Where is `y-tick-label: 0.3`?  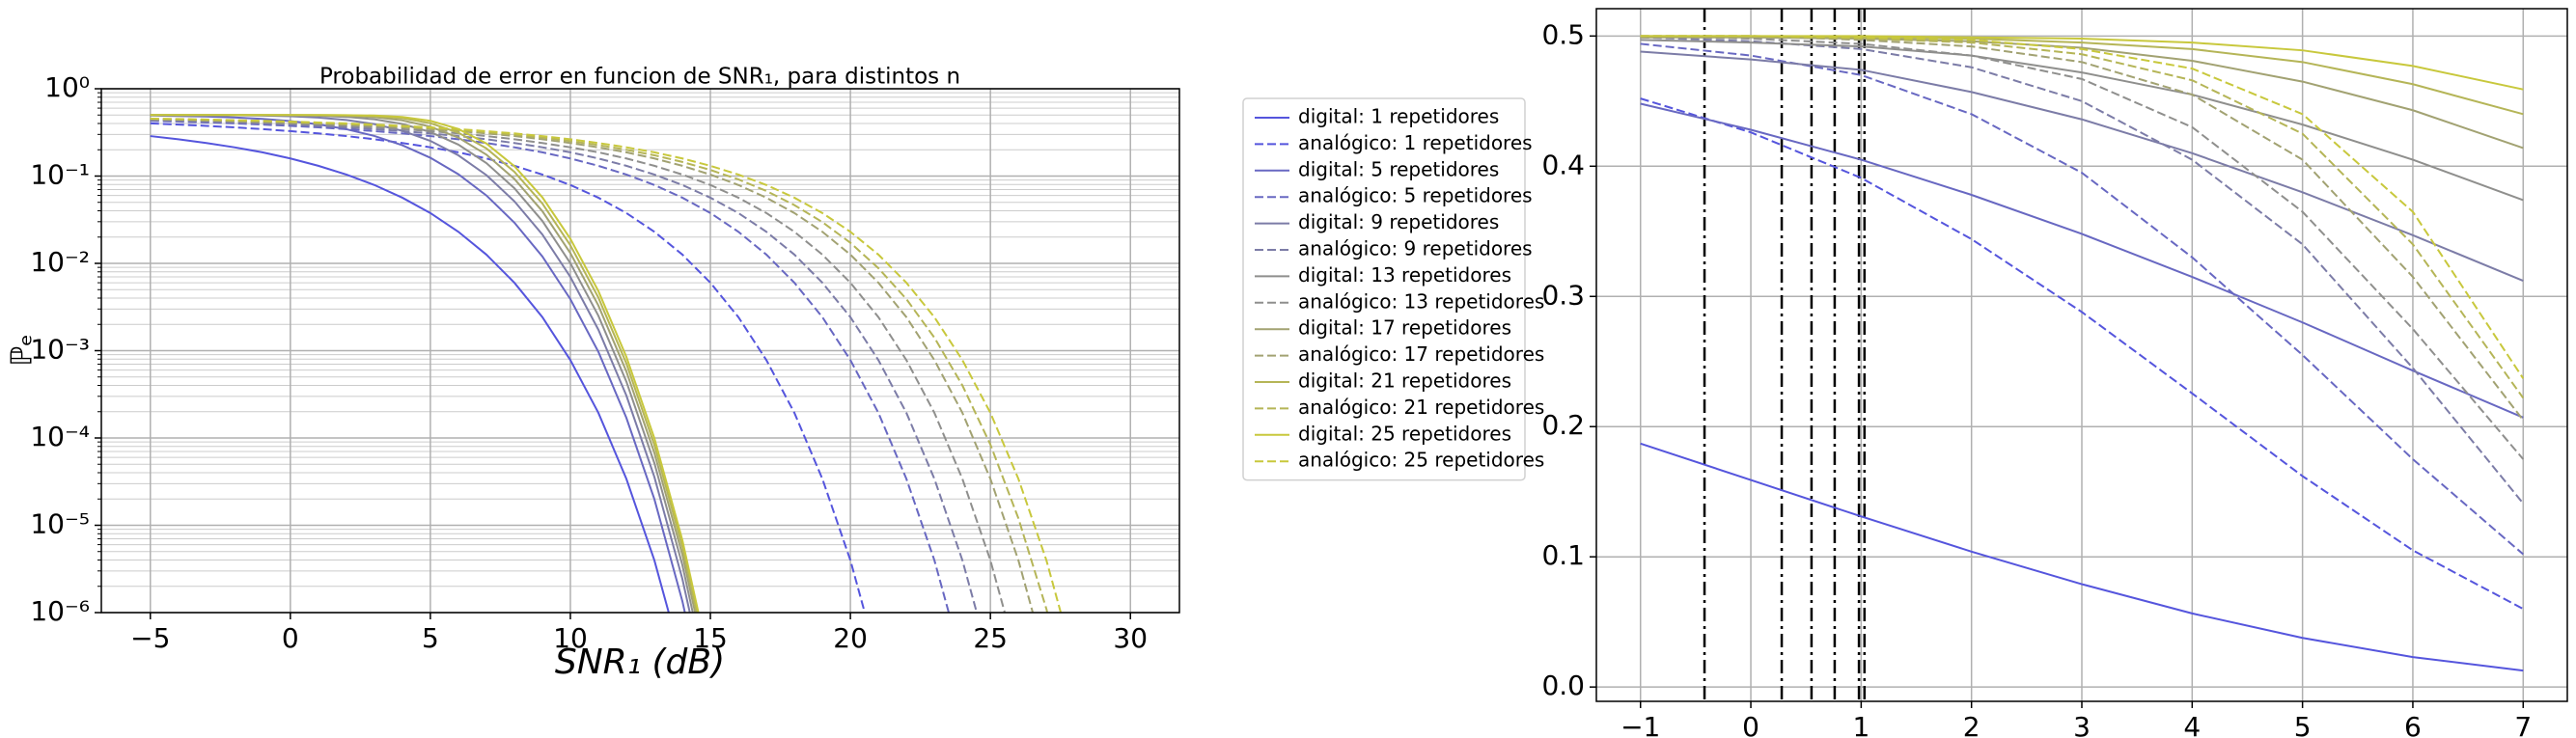 y-tick-label: 0.3 is located at coordinates (1563, 295).